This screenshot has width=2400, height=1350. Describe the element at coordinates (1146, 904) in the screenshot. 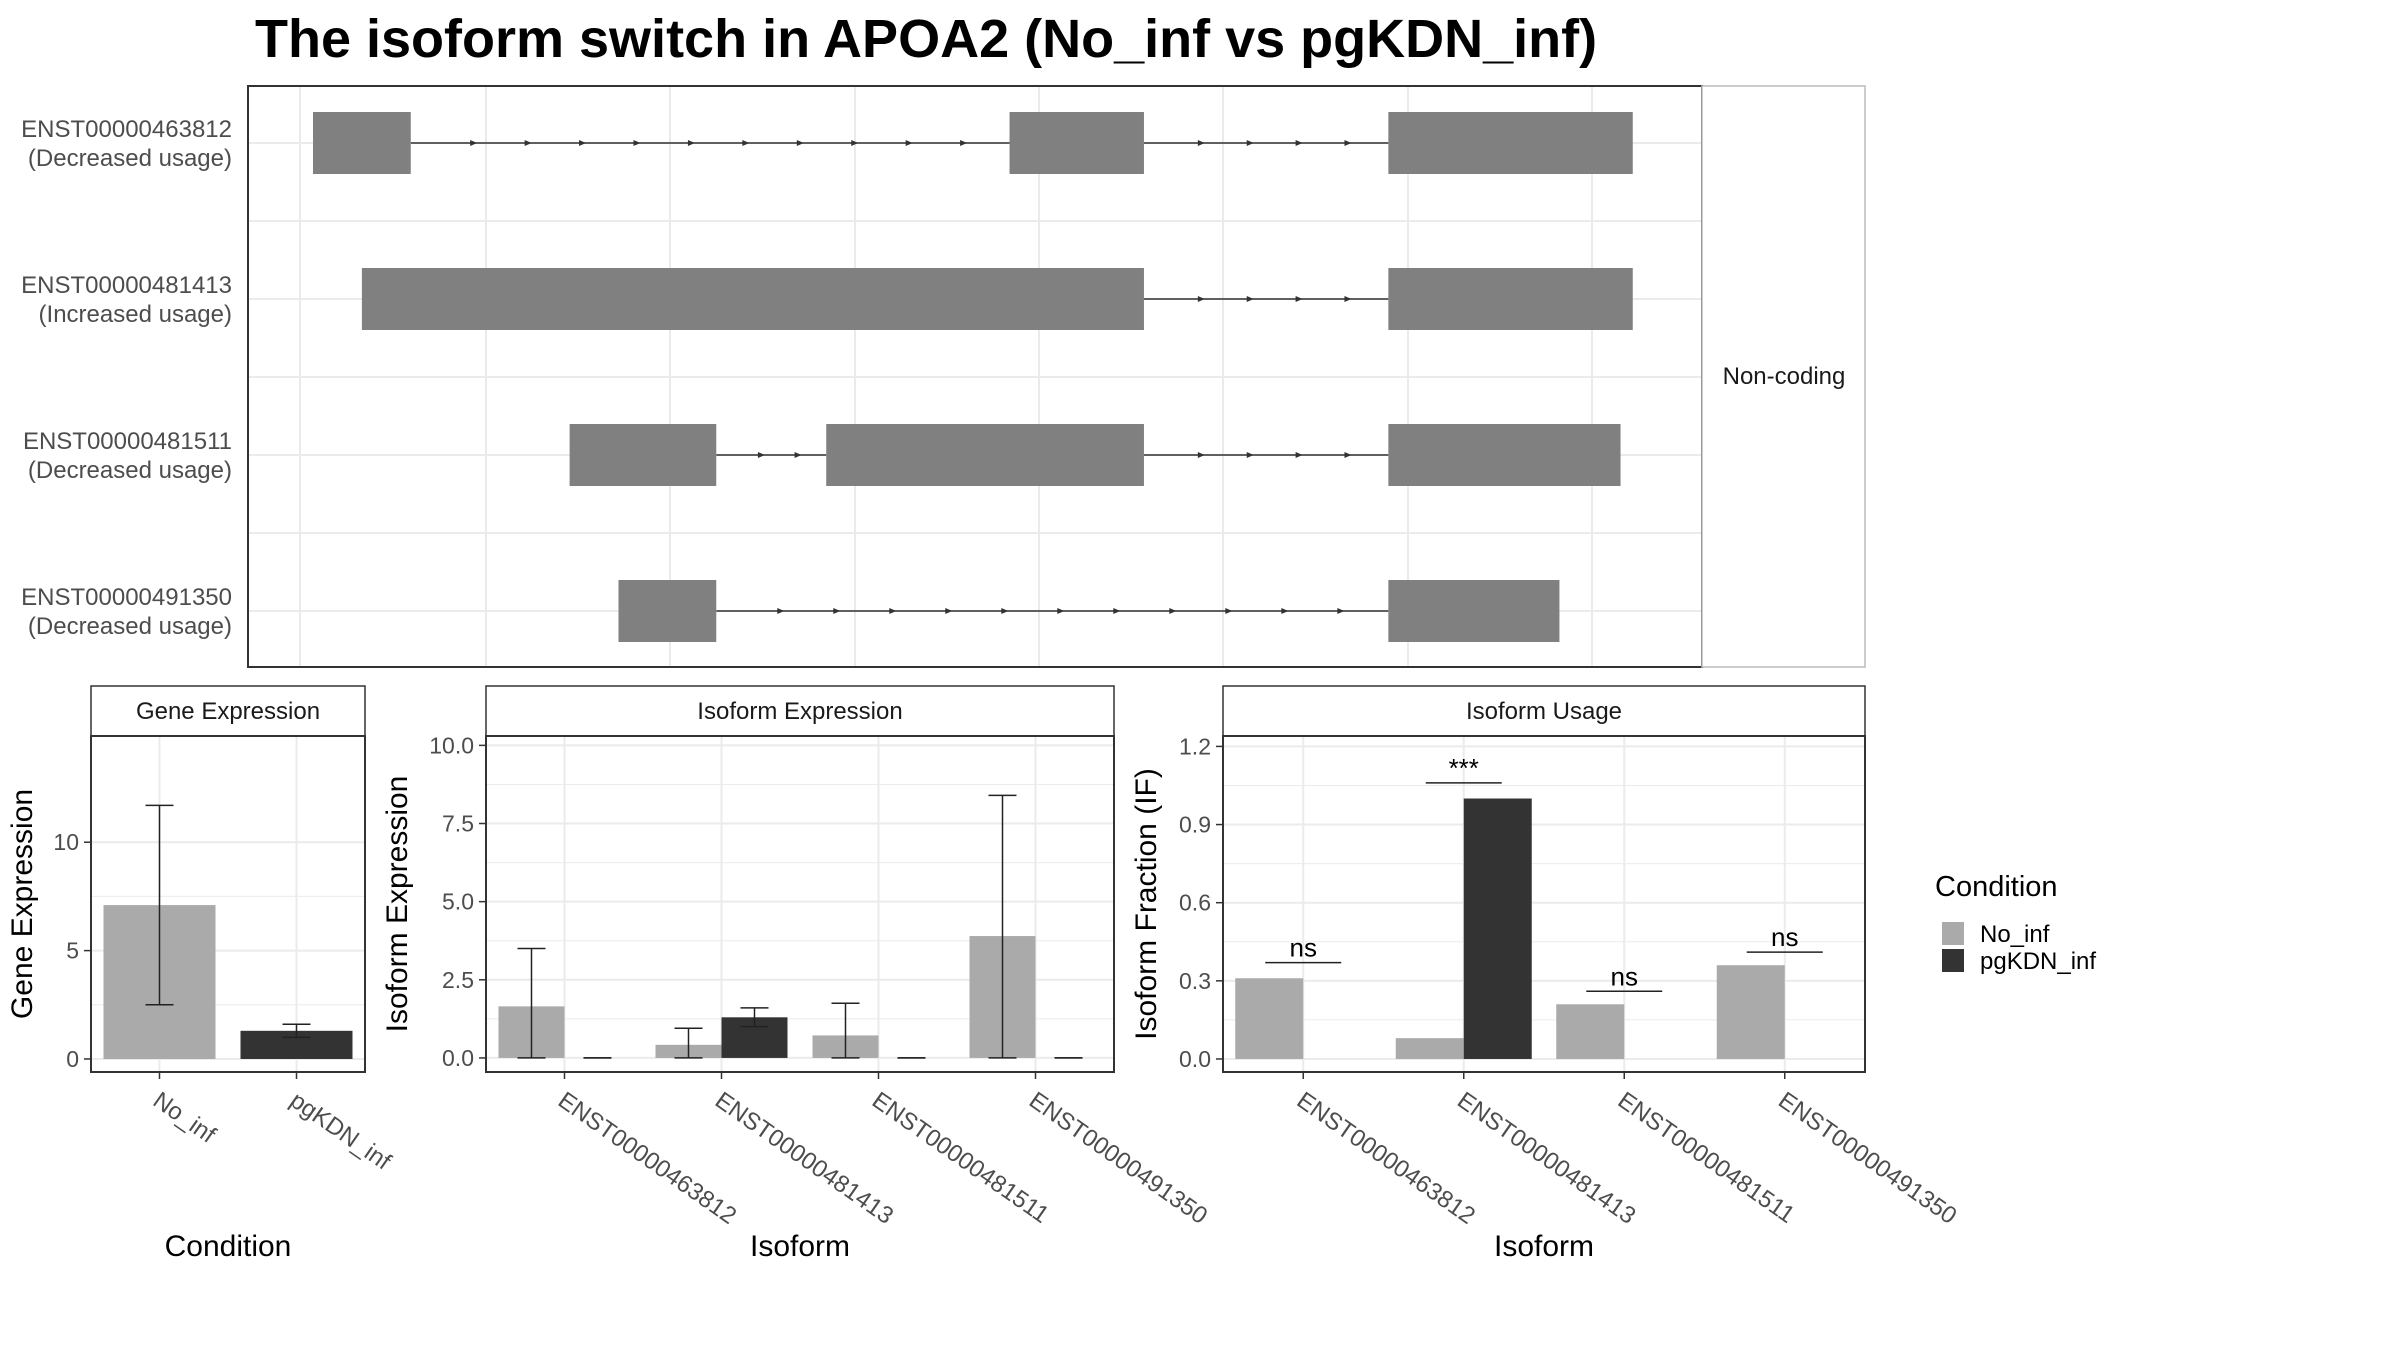

I see `y-axis-title: Isoform Fraction (IF)` at that location.